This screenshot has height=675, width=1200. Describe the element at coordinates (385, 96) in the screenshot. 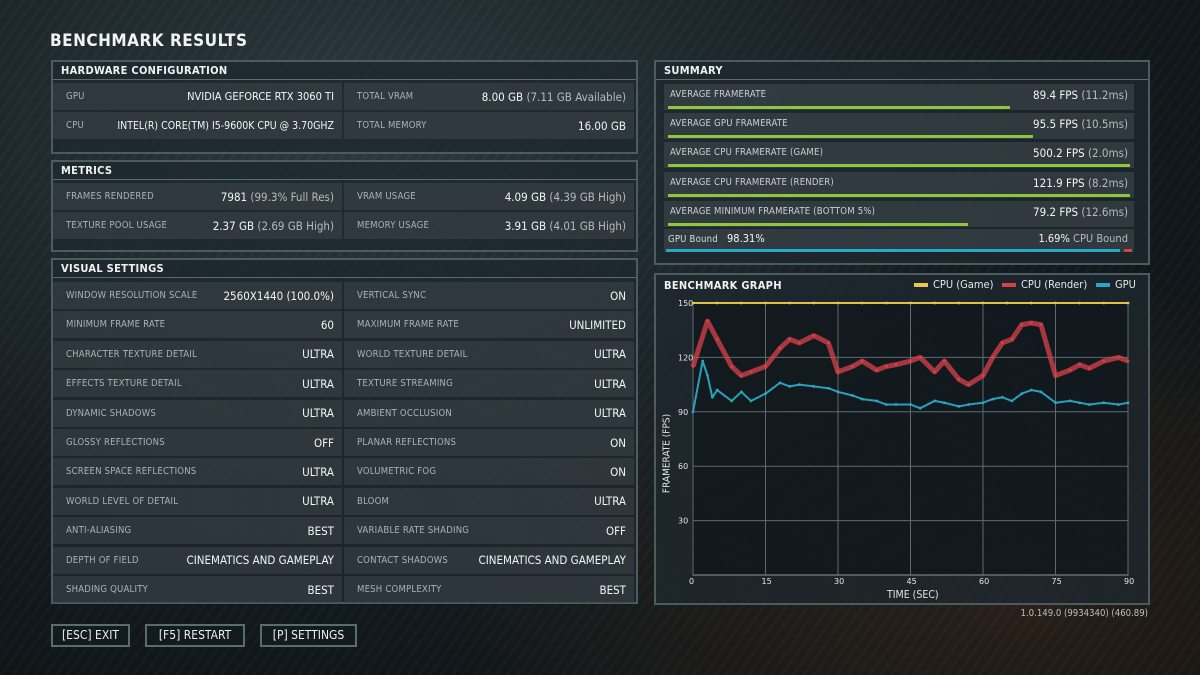

I see `hw-vram-label: TOTAL VRAM` at that location.